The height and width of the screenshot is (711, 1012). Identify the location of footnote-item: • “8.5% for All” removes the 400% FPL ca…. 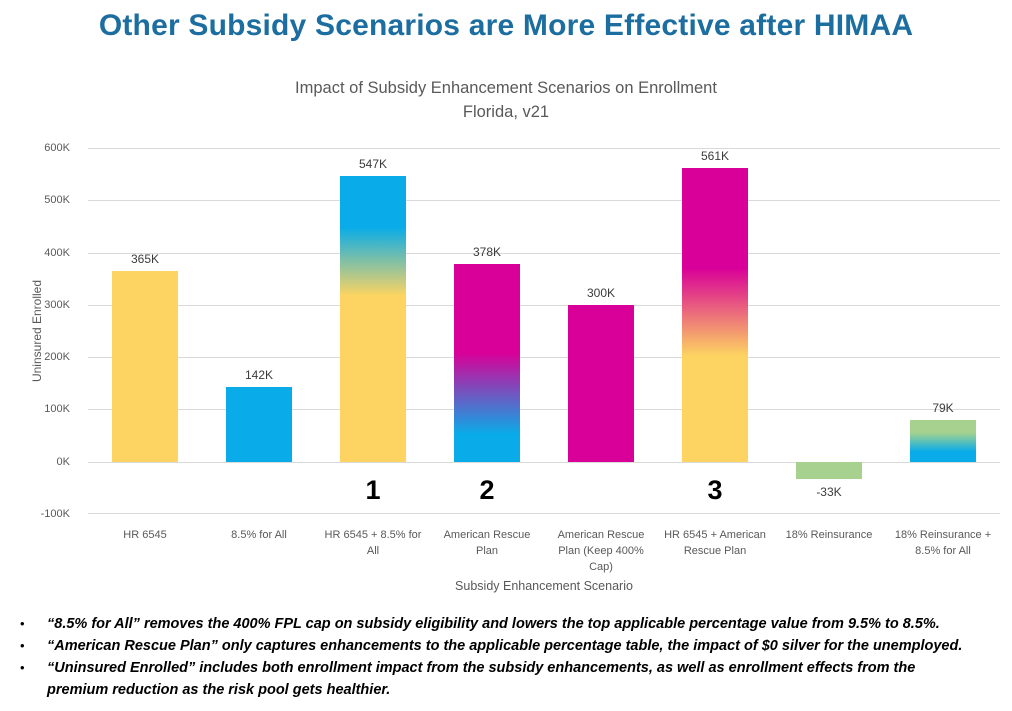
(496, 624).